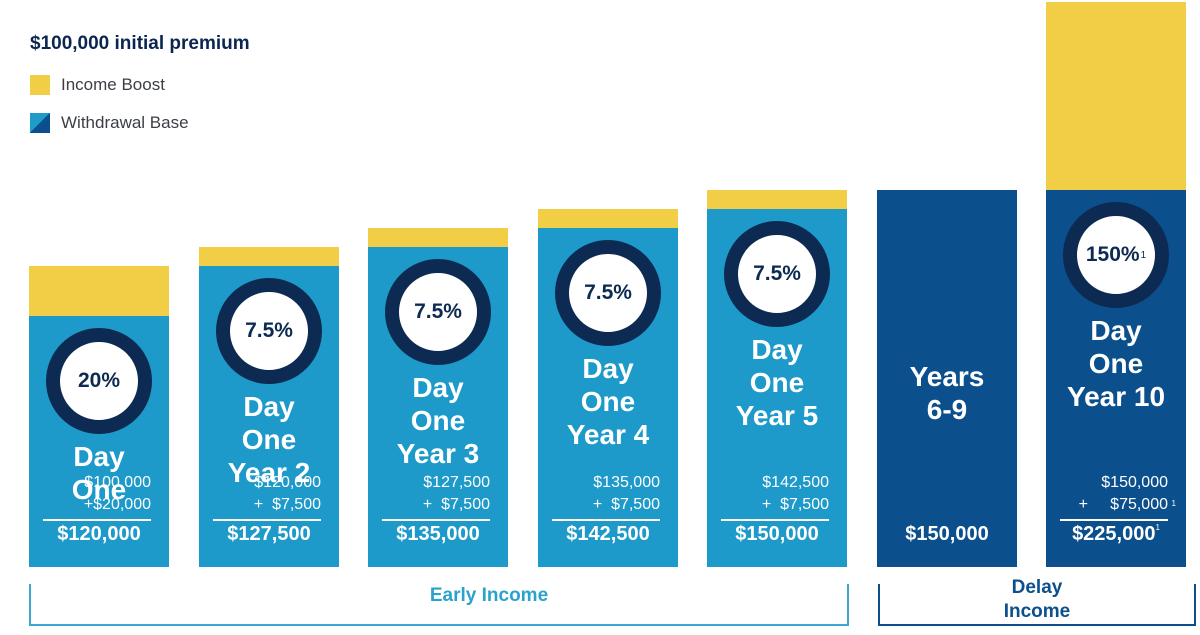 The image size is (1200, 635). Describe the element at coordinates (456, 482) in the screenshot. I see `breakdown-line1-text: $127,500` at that location.